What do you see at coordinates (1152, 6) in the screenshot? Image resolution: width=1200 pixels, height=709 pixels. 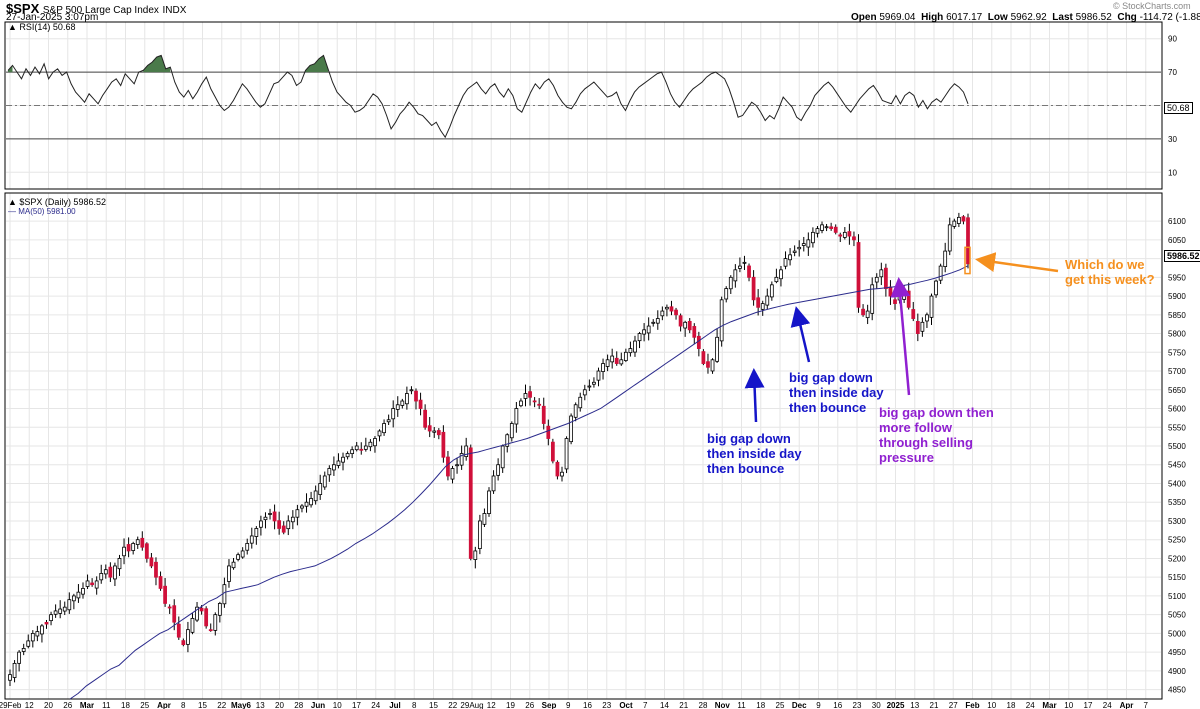 I see `stockcharts-brand: © StockCharts.com` at bounding box center [1152, 6].